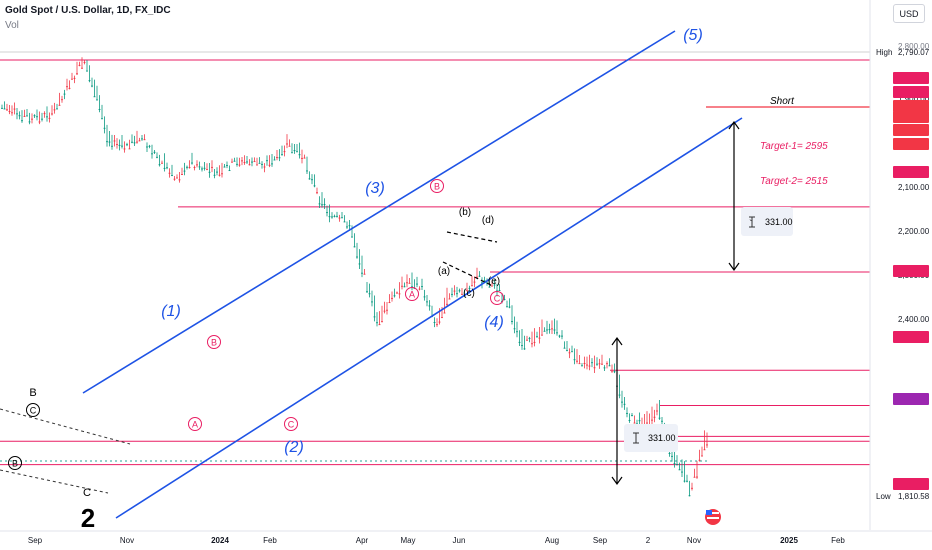  What do you see at coordinates (693, 35) in the screenshot?
I see `wave-label-5: (5)` at bounding box center [693, 35].